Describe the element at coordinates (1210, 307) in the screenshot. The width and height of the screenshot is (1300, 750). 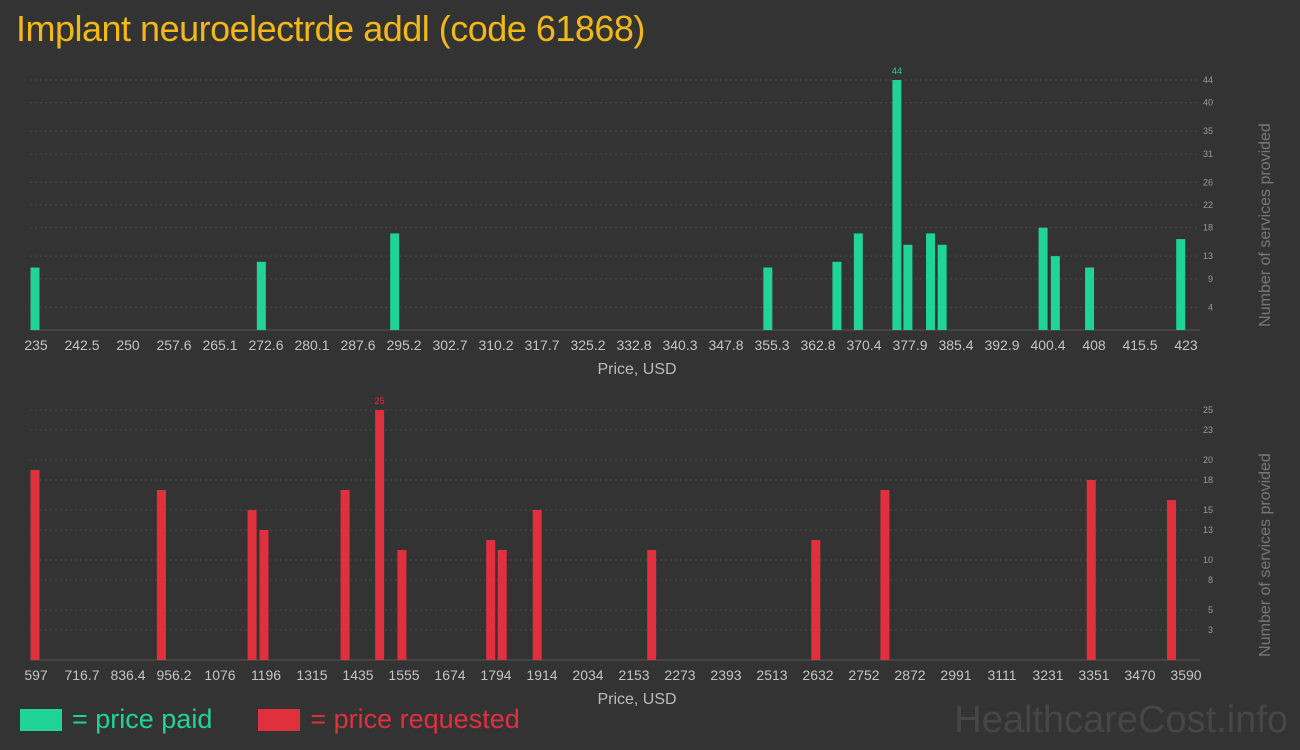
I see `y-tick-label: 4` at that location.